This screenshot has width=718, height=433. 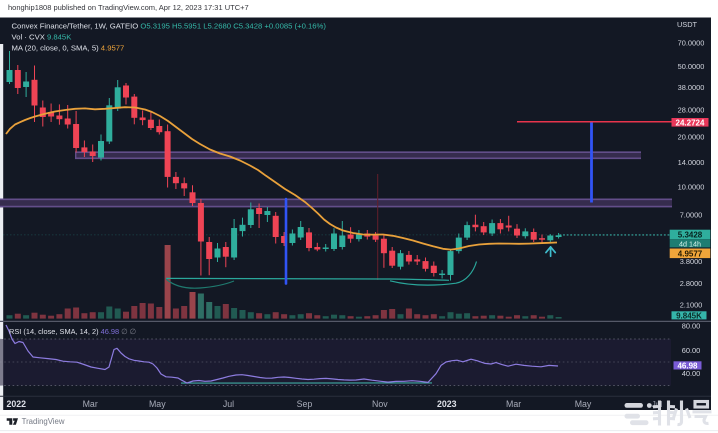 What do you see at coordinates (691, 261) in the screenshot?
I see `svg-text: 3.8000` at bounding box center [691, 261].